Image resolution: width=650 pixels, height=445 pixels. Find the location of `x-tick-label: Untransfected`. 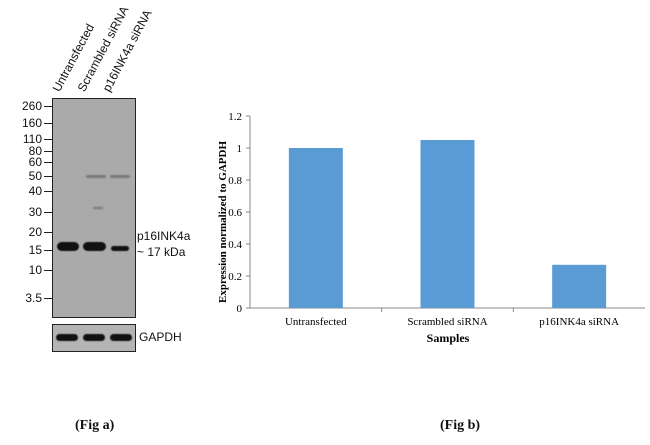

x-tick-label: Untransfected is located at coordinates (316, 322).